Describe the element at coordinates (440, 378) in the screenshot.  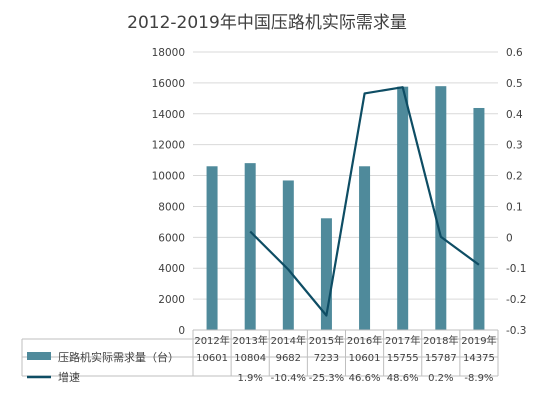
I see `growth-value: 0.2%` at that location.